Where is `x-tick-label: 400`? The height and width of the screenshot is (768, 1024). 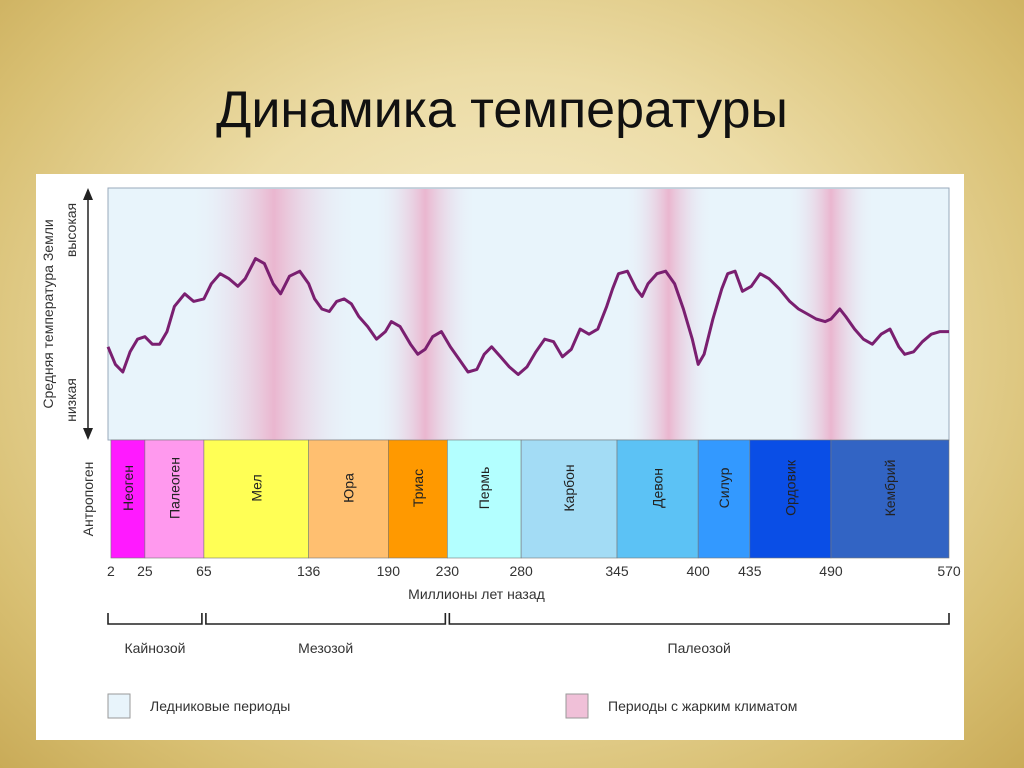
x-tick-label: 400 is located at coordinates (698, 571).